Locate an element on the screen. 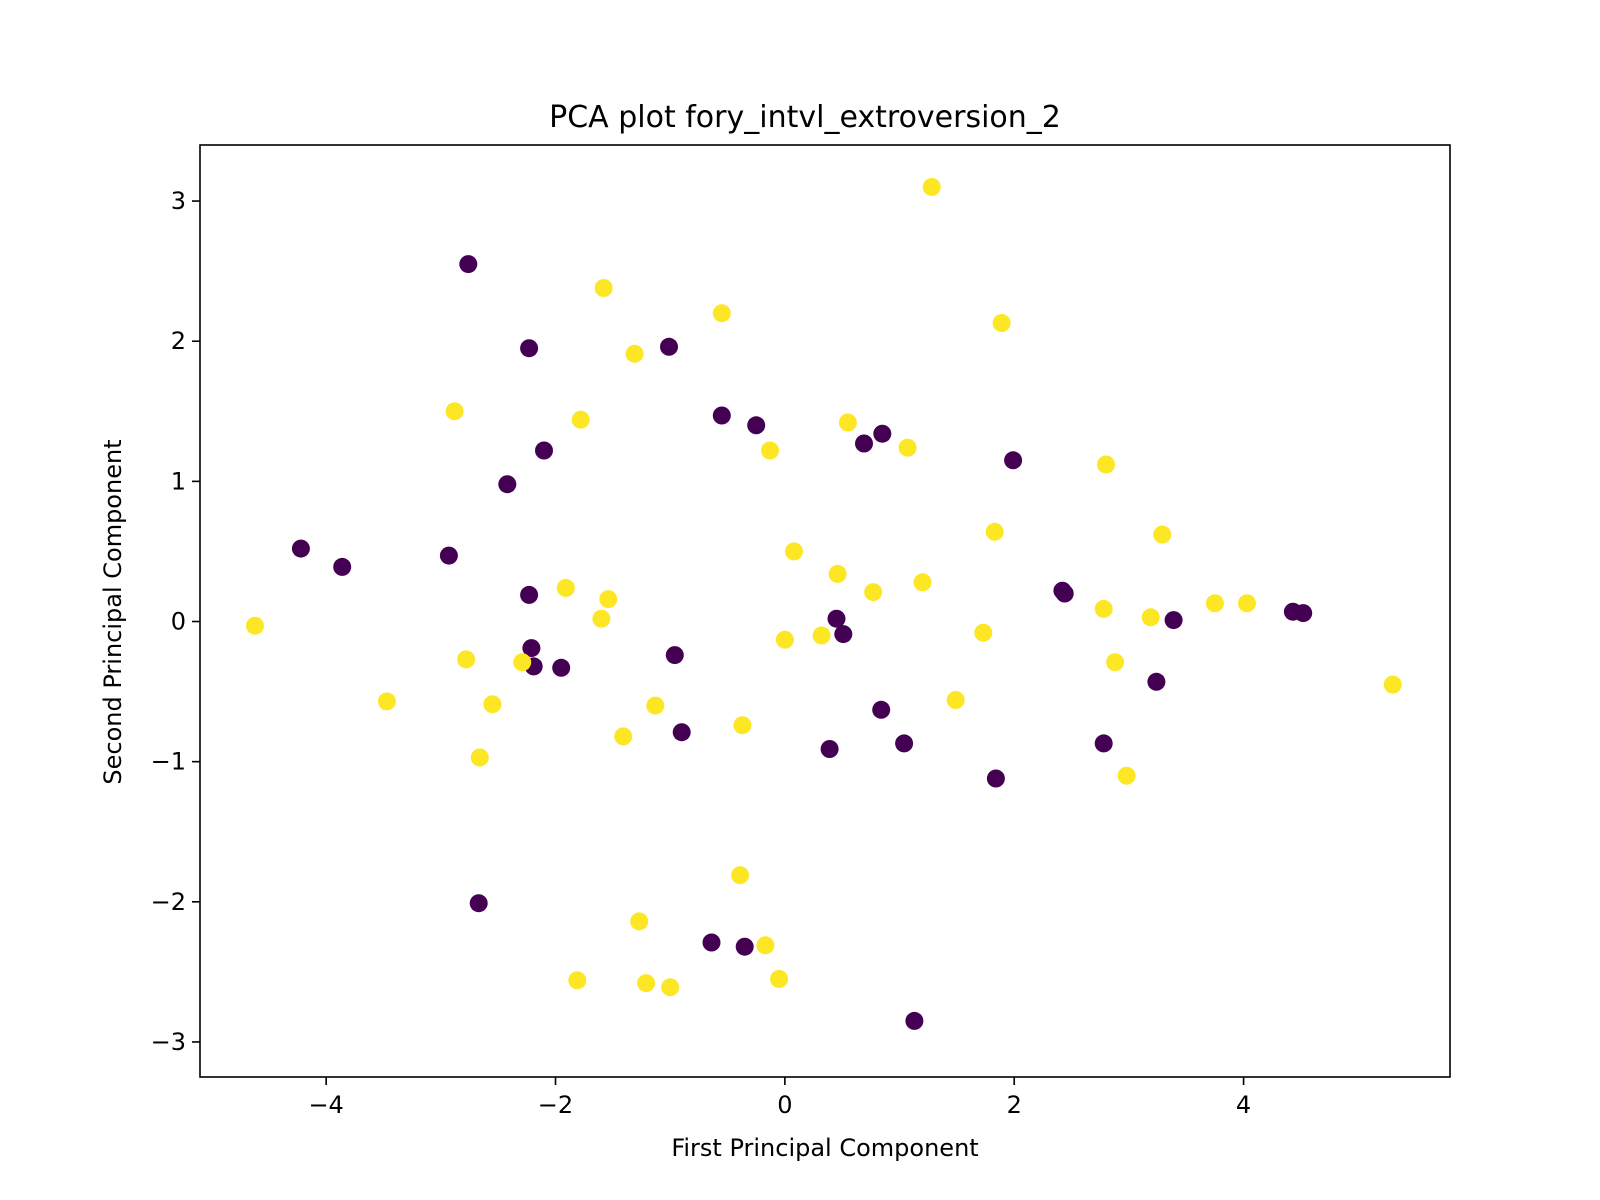  x-axis: −4 −2 0 2 4 is located at coordinates (779, 1098).